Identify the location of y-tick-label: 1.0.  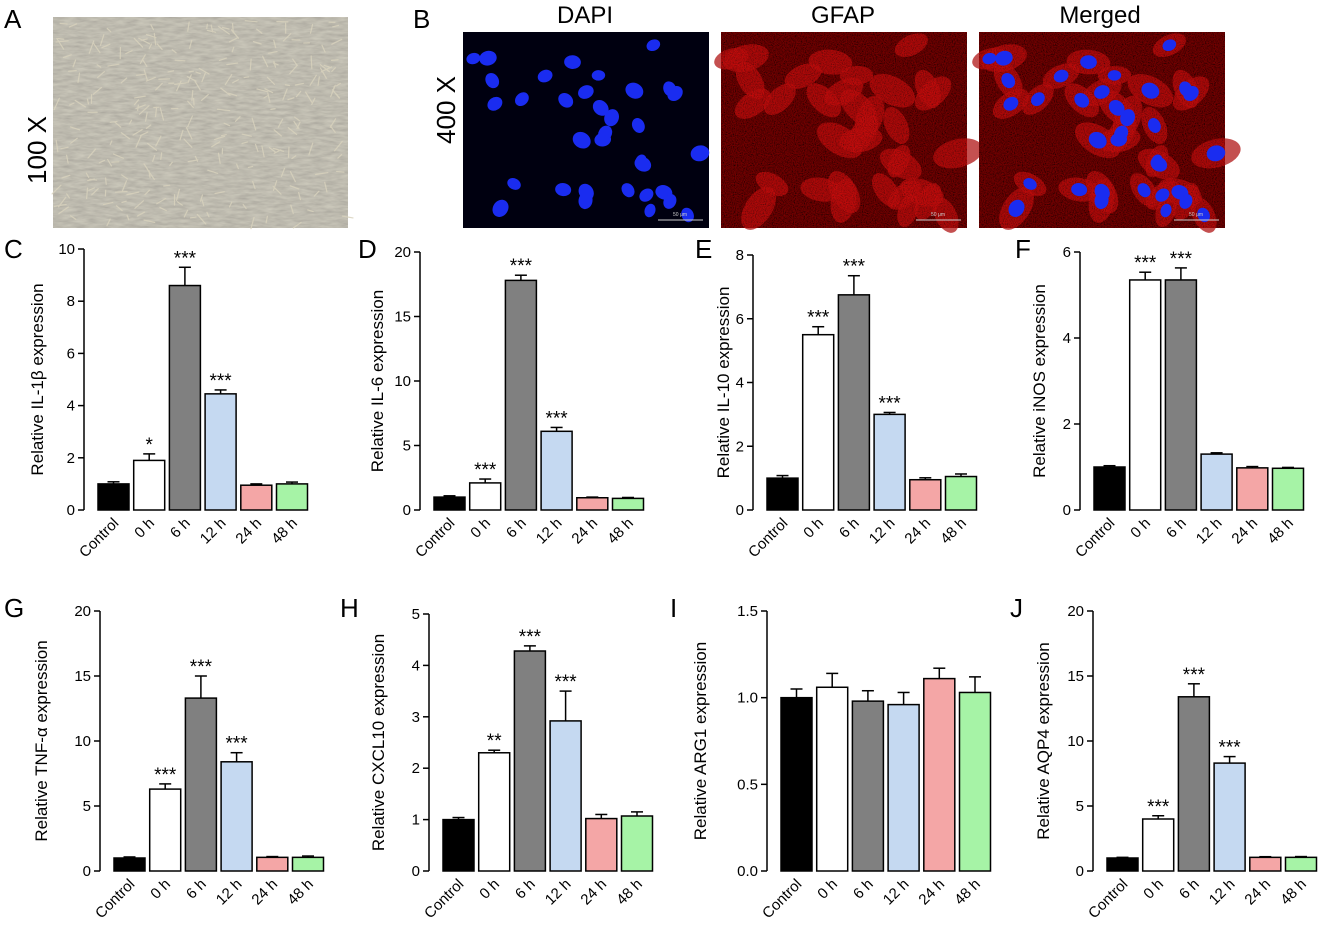
(747, 698).